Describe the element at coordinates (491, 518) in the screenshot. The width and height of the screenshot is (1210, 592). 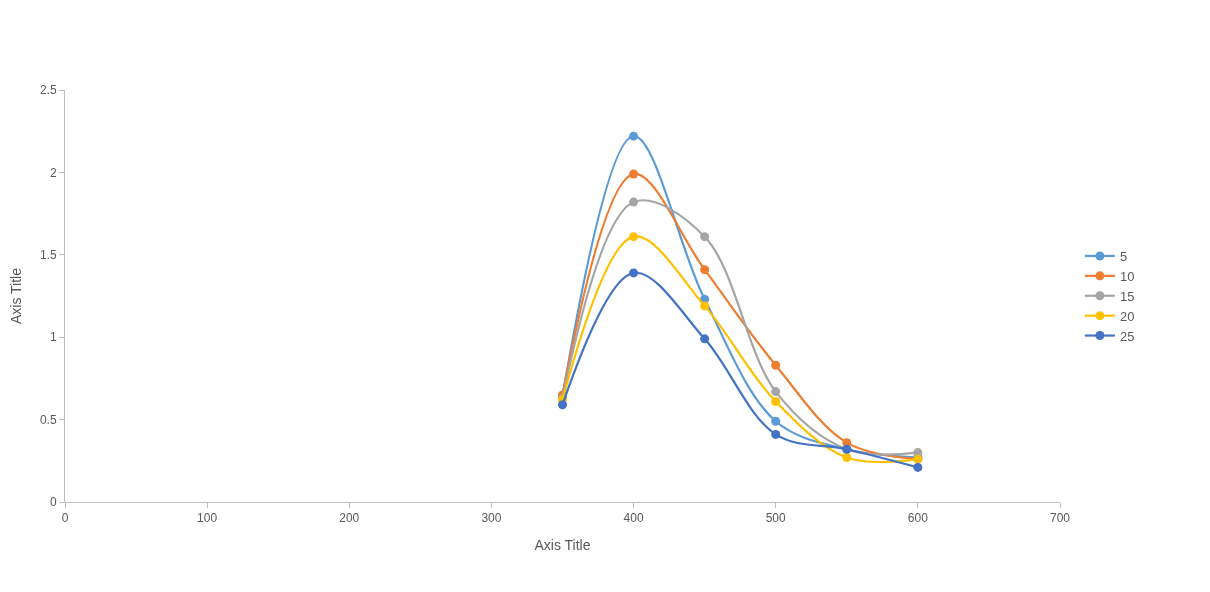
I see `x-tick-label: 300` at that location.